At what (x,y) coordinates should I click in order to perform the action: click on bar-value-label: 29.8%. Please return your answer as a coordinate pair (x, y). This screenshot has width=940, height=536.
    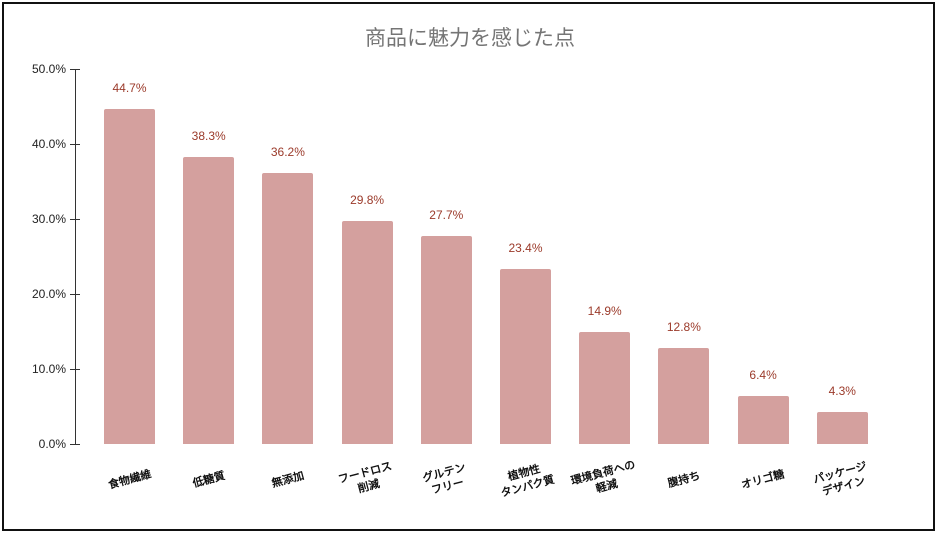
    Looking at the image, I should click on (367, 199).